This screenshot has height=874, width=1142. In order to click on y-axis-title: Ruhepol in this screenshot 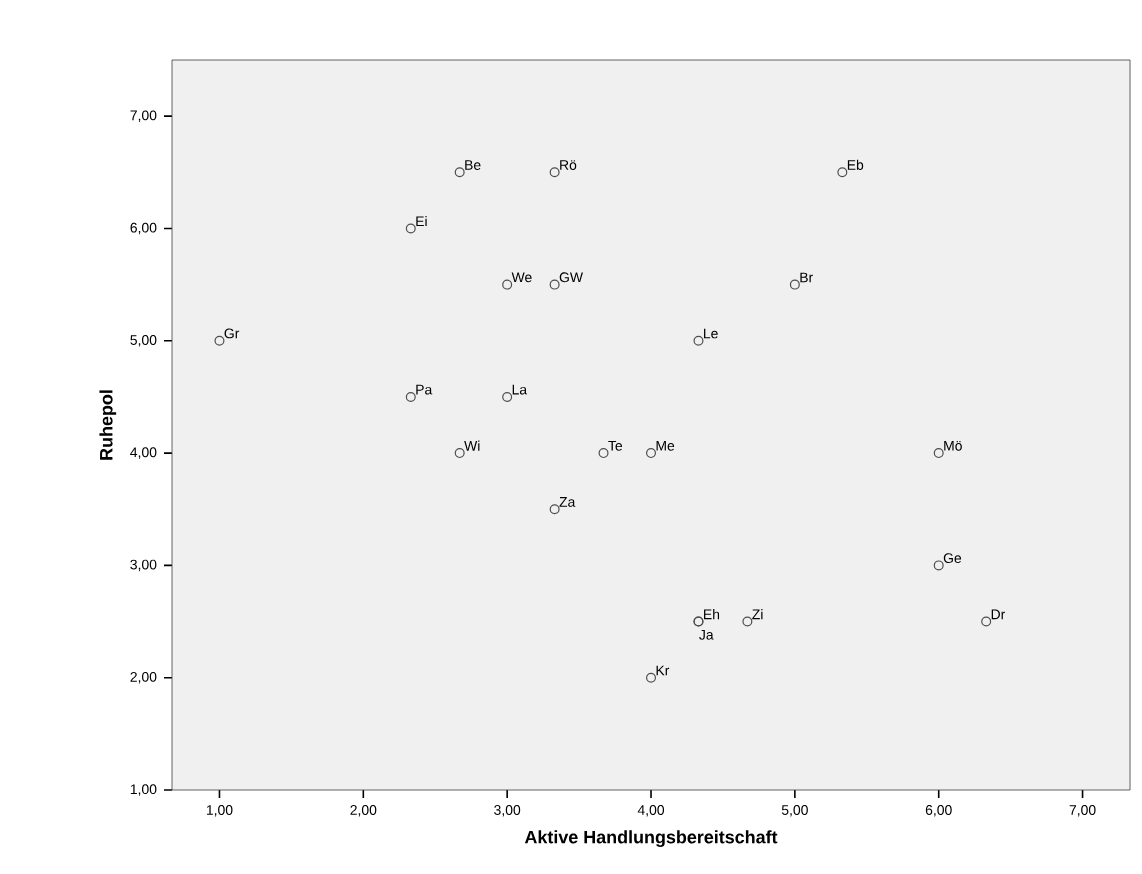, I will do `click(108, 425)`.